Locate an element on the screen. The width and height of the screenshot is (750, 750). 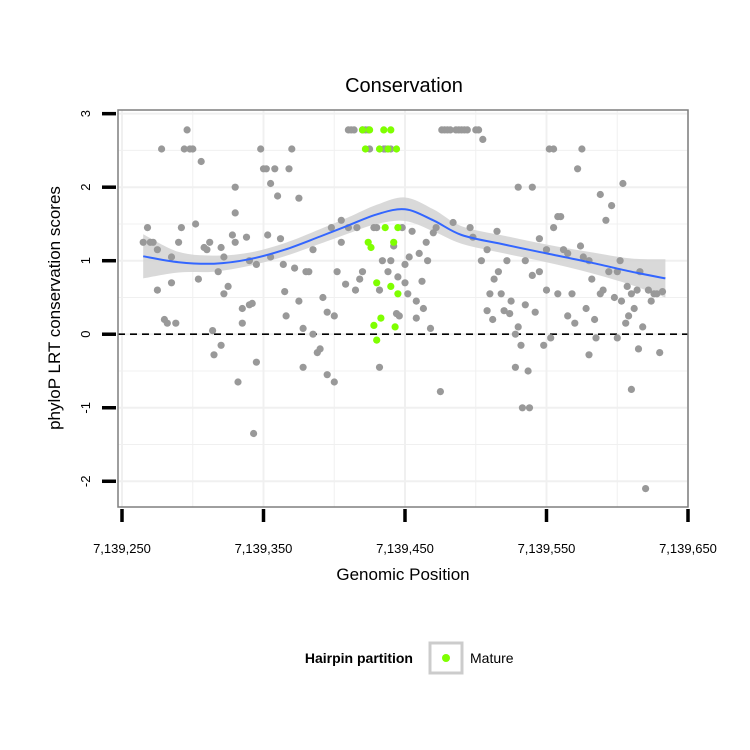
x-tick-label: 7,139,650 is located at coordinates (688, 548).